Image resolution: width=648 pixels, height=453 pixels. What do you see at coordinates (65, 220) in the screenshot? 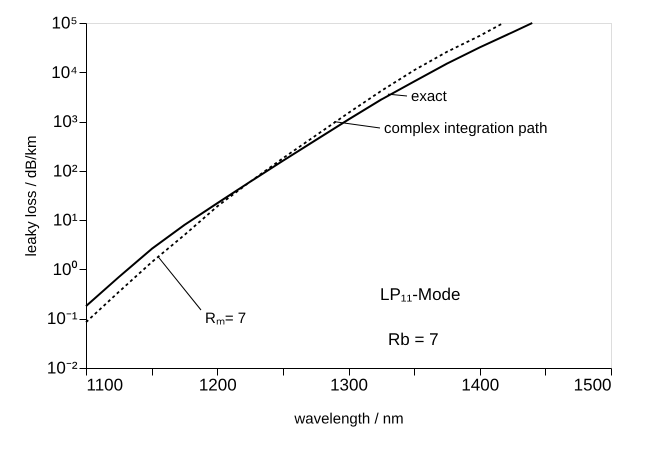
I see `y-tick-label: 10¹` at bounding box center [65, 220].